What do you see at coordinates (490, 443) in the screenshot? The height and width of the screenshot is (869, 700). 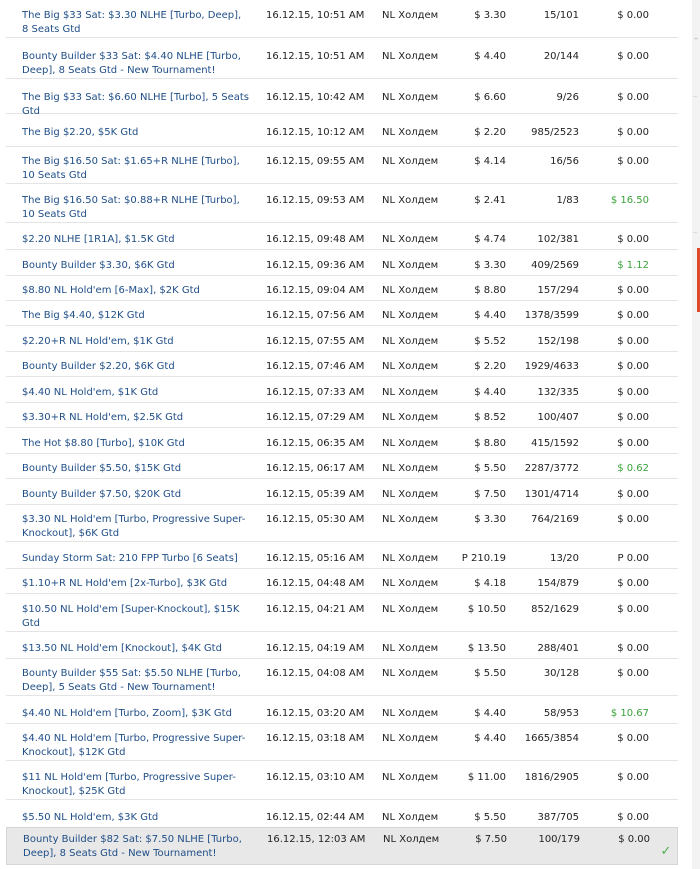 I see `buy-in: $ 8.80` at bounding box center [490, 443].